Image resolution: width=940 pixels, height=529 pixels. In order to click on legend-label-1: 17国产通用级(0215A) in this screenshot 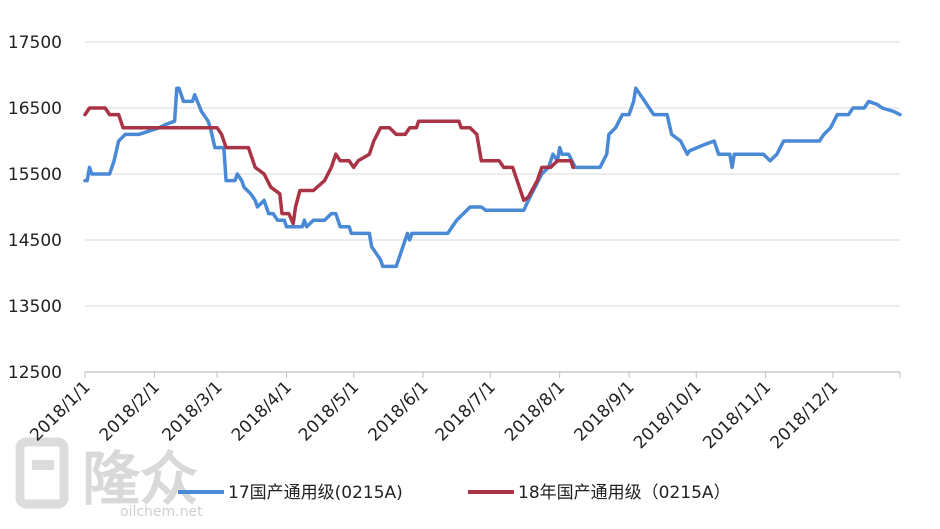, I will do `click(315, 493)`.